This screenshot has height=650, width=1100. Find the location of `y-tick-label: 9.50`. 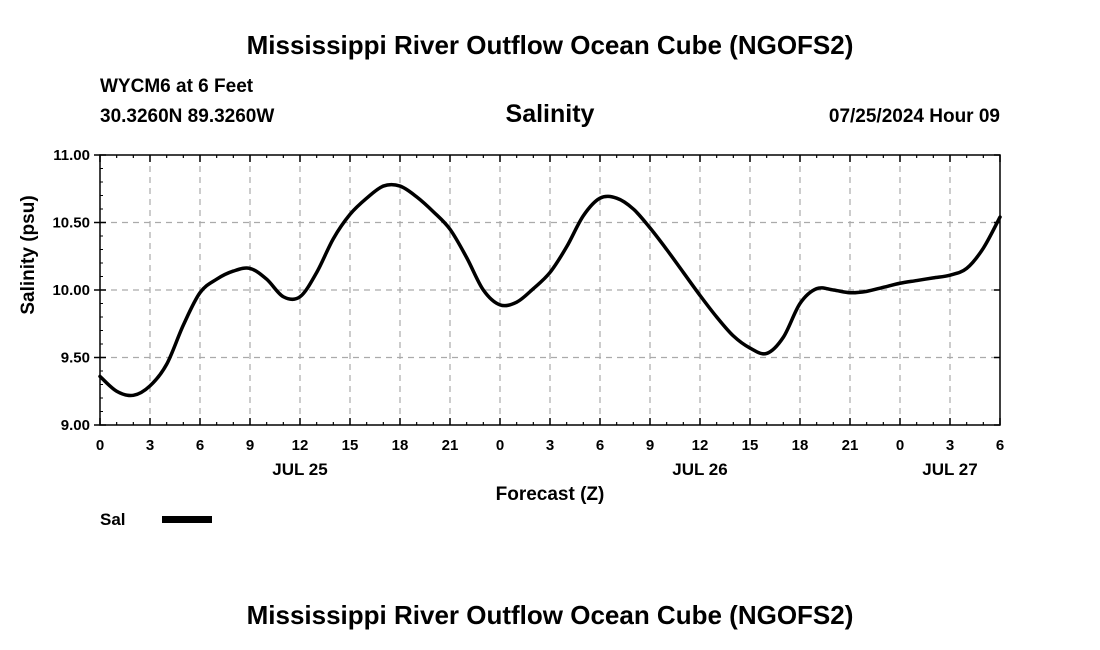

y-tick-label: 9.50 is located at coordinates (75, 358).